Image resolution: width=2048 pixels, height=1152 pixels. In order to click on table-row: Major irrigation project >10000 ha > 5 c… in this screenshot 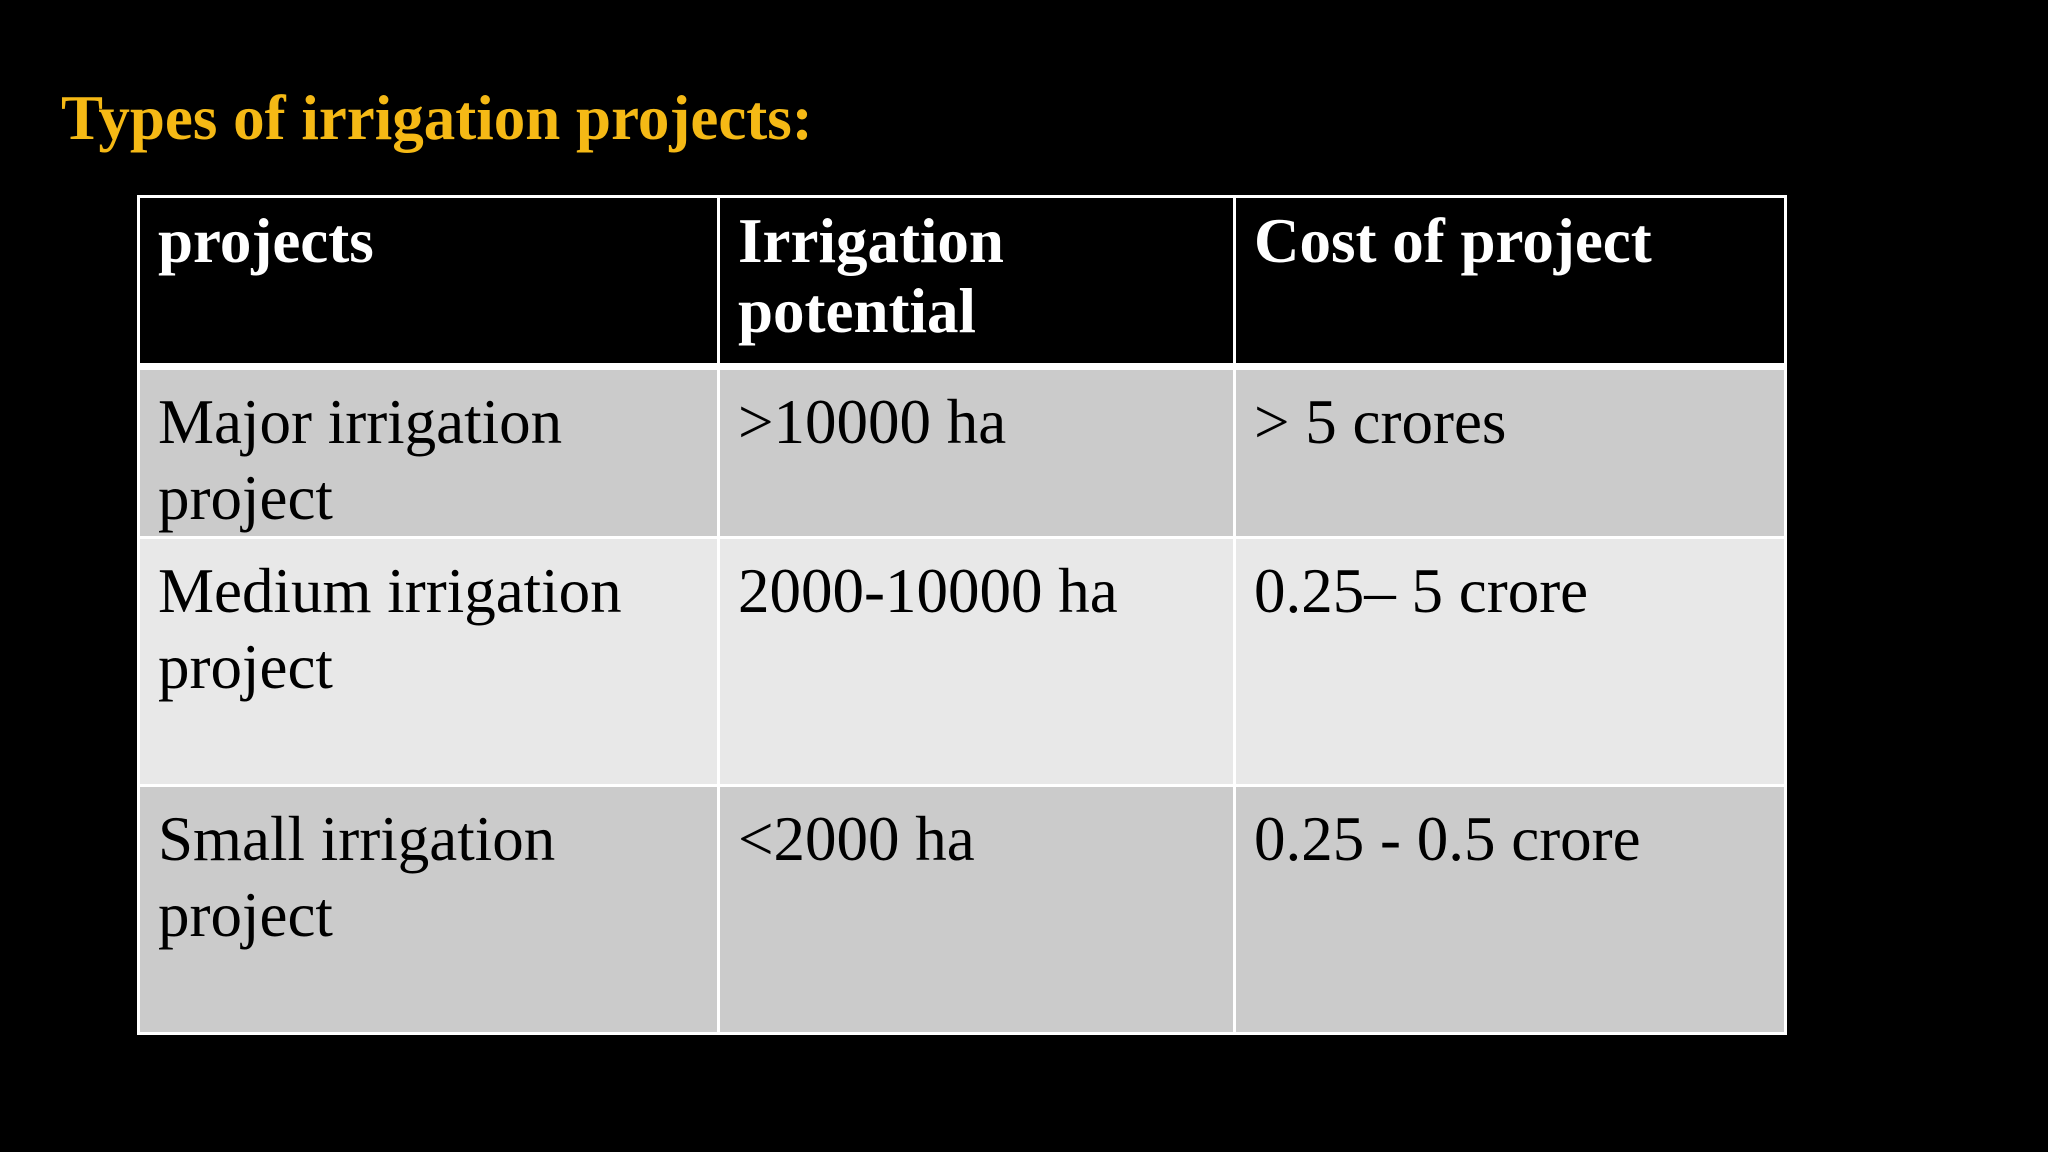, I will do `click(962, 452)`.